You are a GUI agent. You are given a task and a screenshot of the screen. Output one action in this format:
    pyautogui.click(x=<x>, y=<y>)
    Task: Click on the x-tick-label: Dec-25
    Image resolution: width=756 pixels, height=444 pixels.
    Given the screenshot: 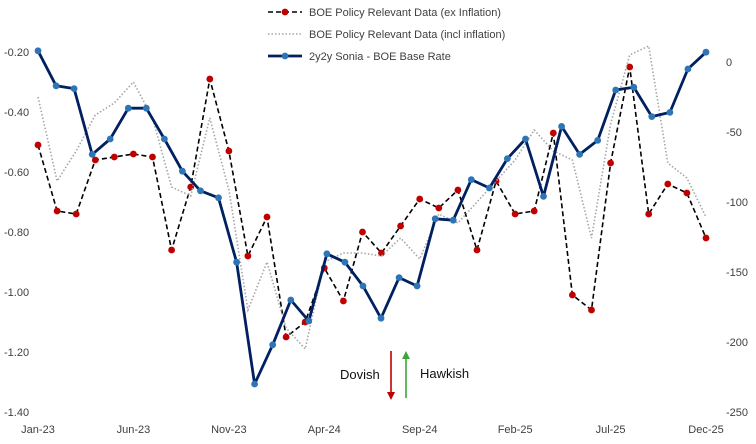 What is the action you would take?
    pyautogui.click(x=705, y=430)
    